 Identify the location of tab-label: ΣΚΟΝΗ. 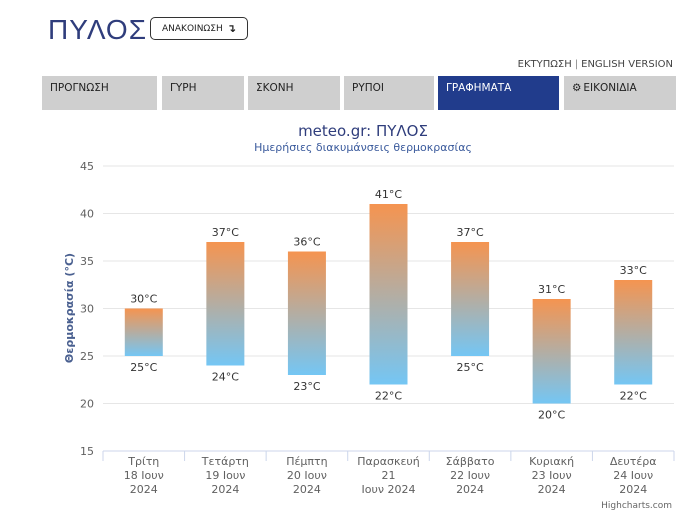
(275, 88).